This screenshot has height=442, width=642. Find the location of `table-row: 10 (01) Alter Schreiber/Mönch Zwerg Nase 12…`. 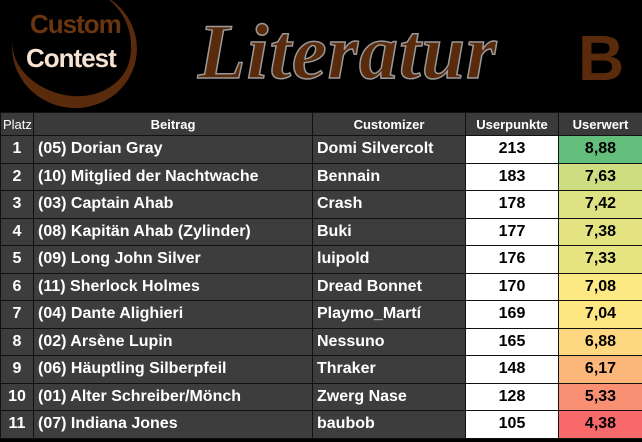

table-row: 10 (01) Alter Schreiber/Mönch Zwerg Nase 12… is located at coordinates (321, 396).